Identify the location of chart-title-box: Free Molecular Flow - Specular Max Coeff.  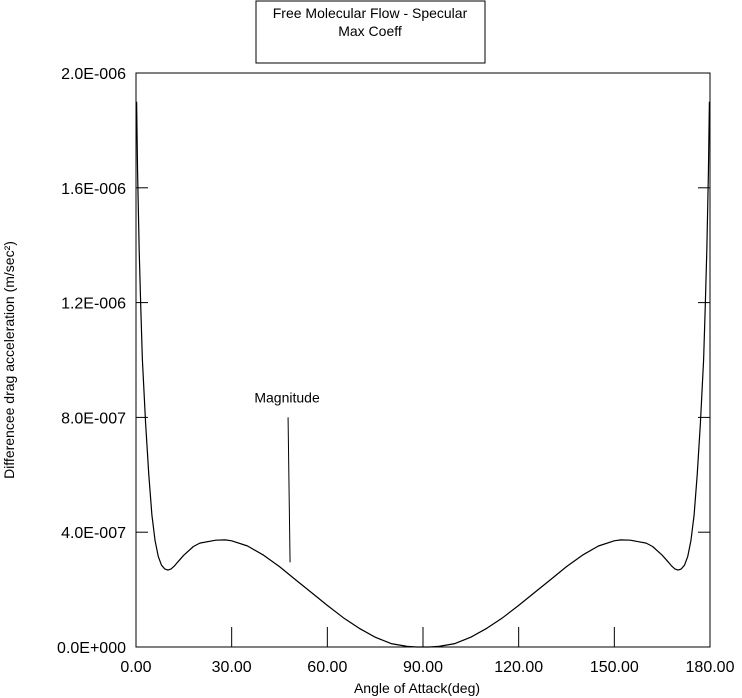
(370, 32).